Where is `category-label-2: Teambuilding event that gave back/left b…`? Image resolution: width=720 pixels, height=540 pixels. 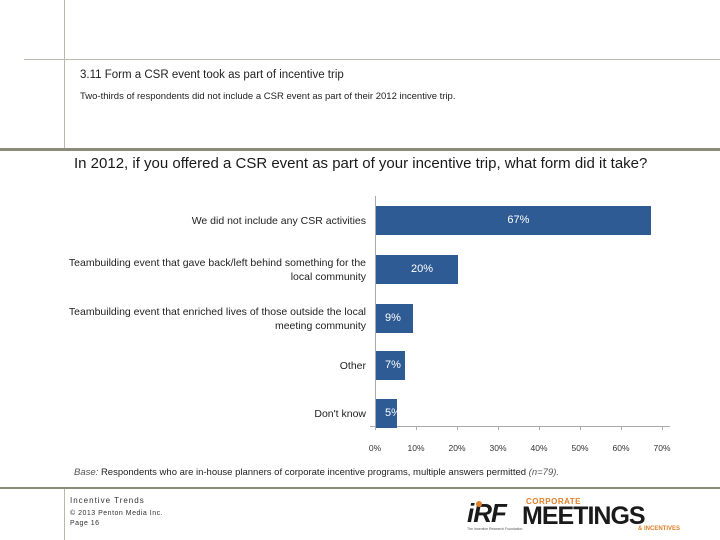
category-label-2: Teambuilding event that gave back/left b… is located at coordinates (217, 269).